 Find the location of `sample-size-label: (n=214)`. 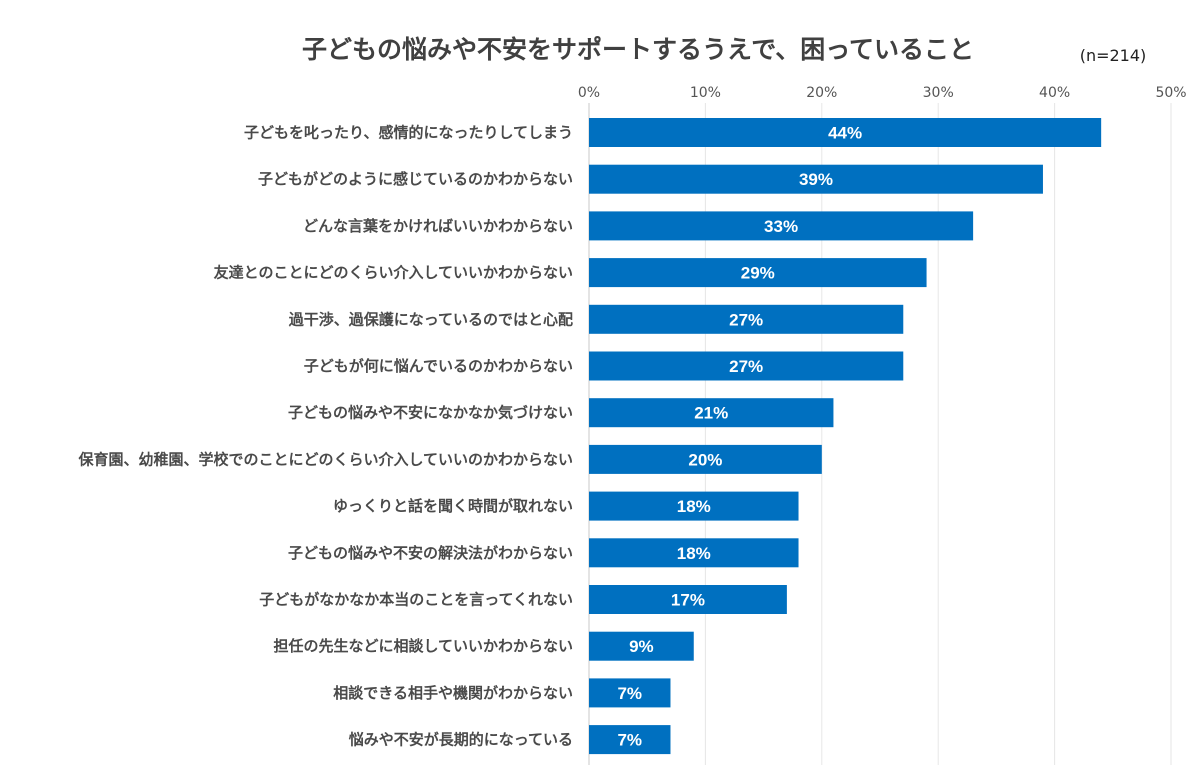

sample-size-label: (n=214) is located at coordinates (1113, 55).